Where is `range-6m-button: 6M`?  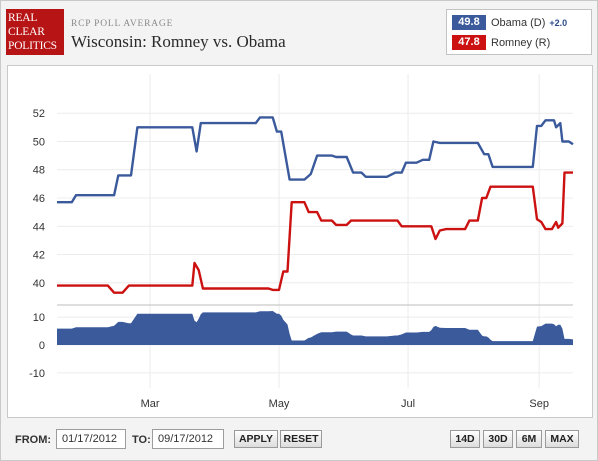 range-6m-button: 6M is located at coordinates (529, 439).